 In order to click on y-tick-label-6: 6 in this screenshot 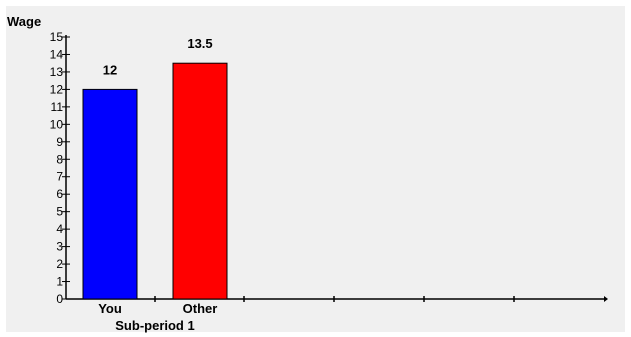, I will do `click(59, 194)`.